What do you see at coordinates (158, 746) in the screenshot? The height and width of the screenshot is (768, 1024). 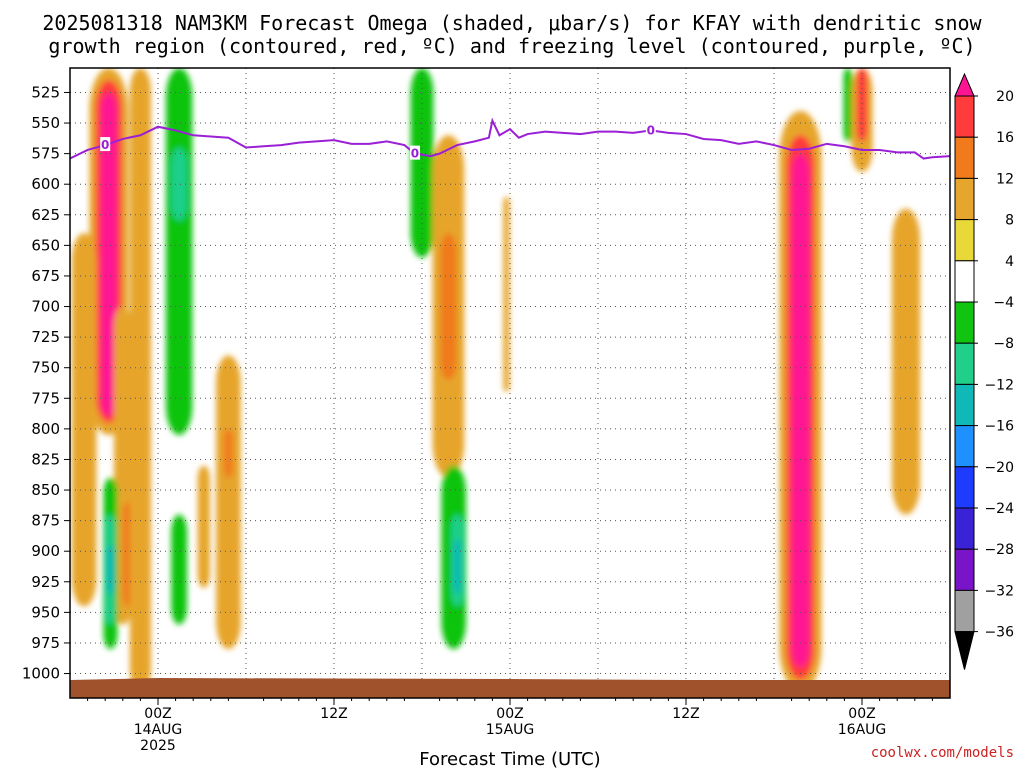 I see `x-tick-label-0-2: 2025` at bounding box center [158, 746].